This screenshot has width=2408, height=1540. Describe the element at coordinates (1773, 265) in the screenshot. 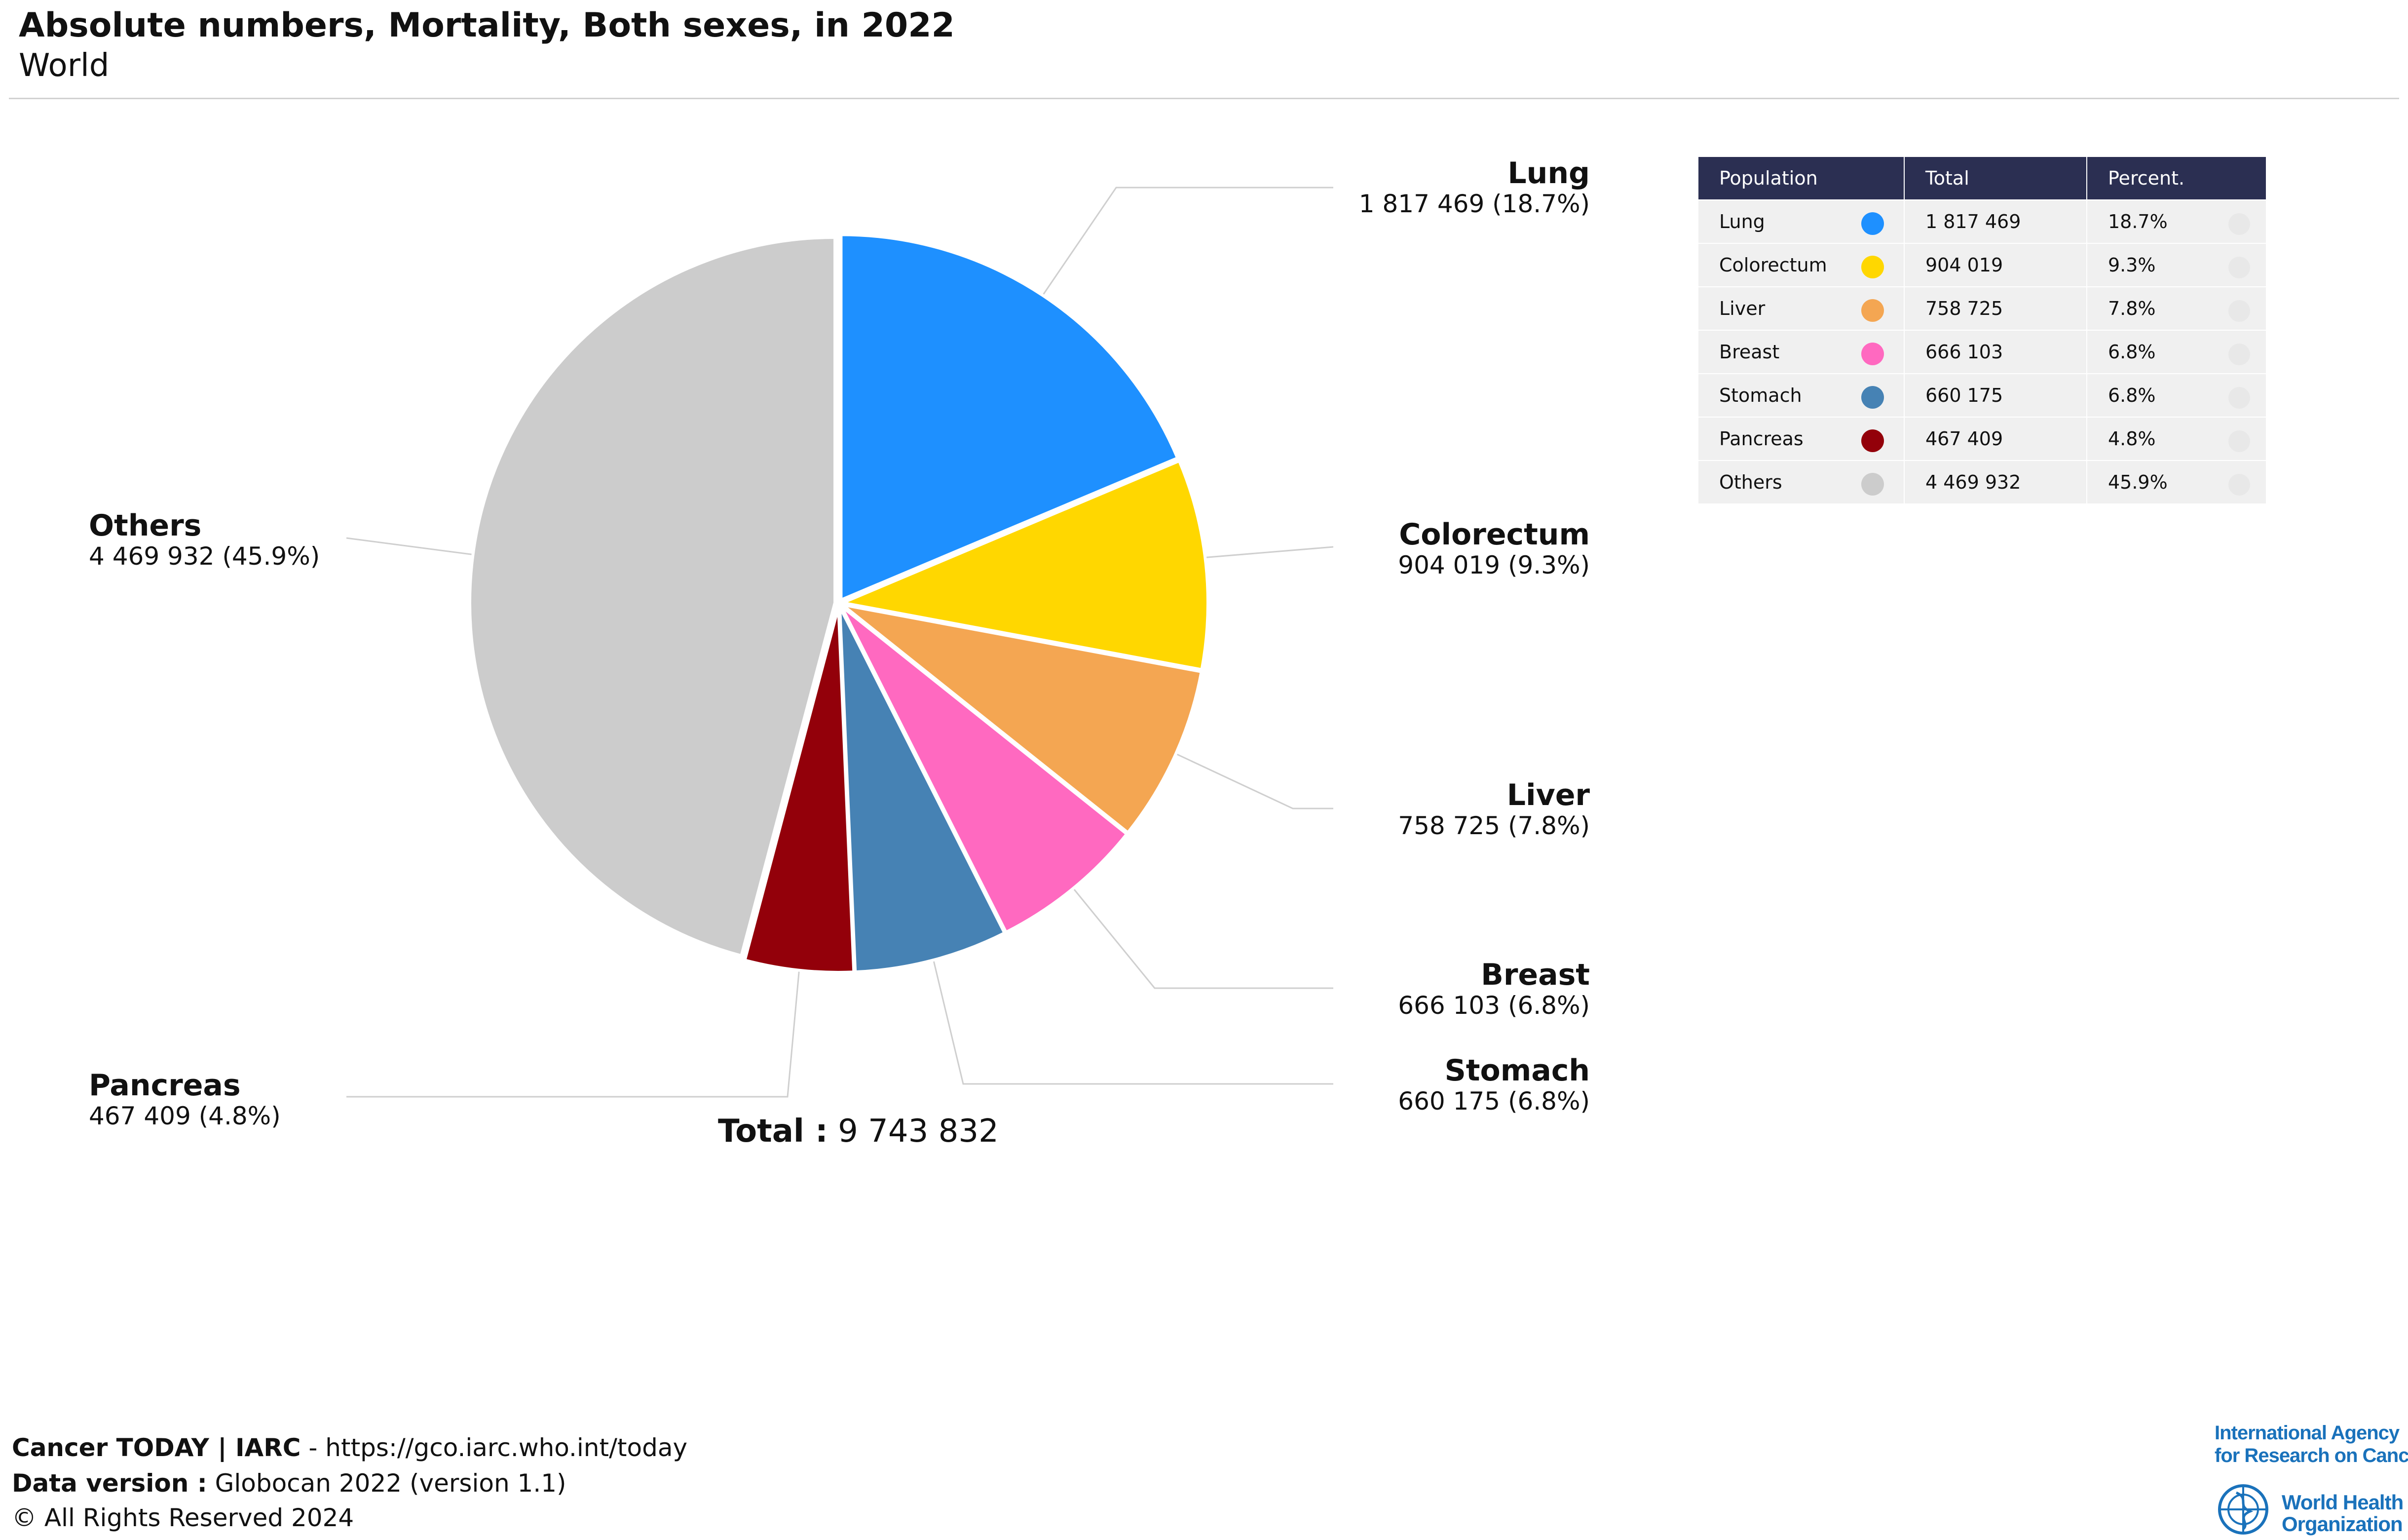

I see `population-name: Colorectum` at that location.